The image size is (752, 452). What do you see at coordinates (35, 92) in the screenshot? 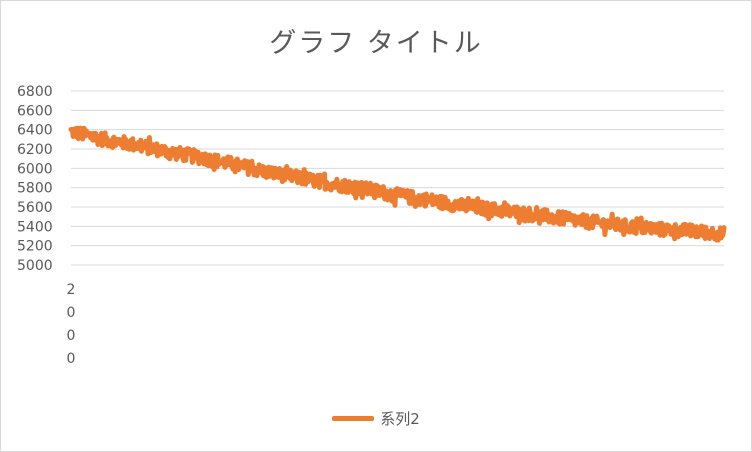
I see `y-tick-label: 6800` at bounding box center [35, 92].